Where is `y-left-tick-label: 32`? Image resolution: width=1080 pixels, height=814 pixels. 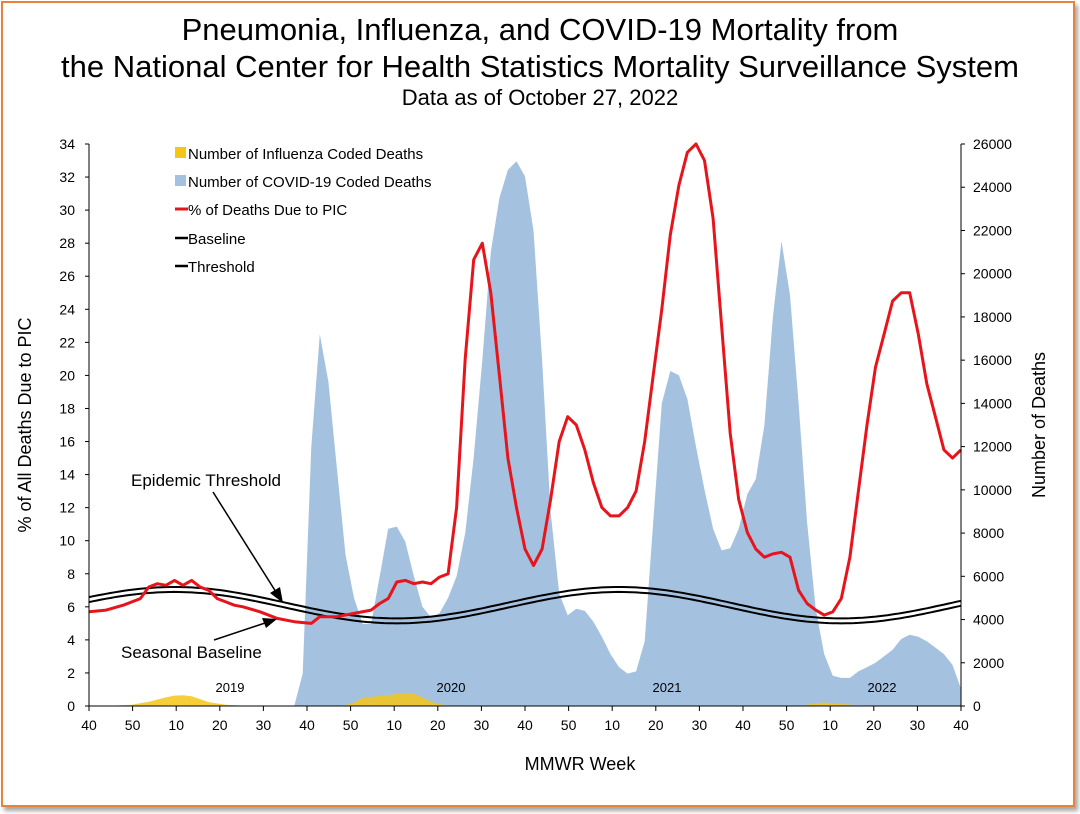 y-left-tick-label: 32 is located at coordinates (67, 177).